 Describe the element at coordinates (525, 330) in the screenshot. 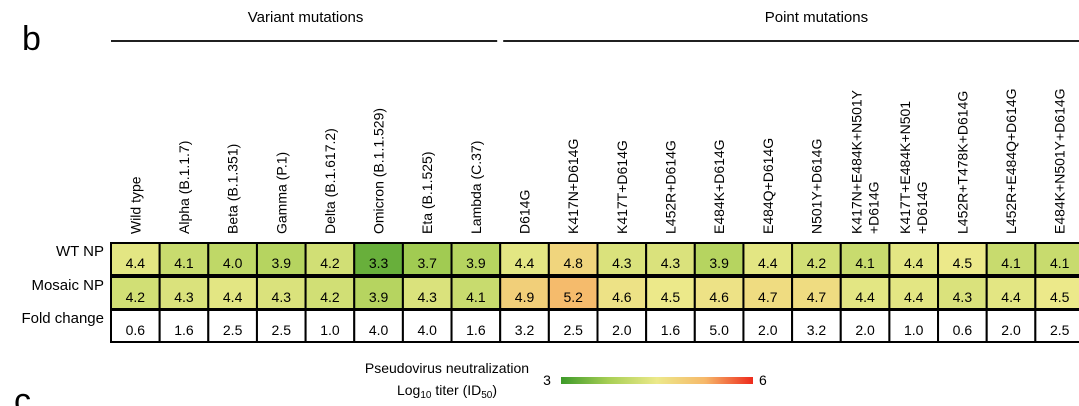

I see `cell-value: 3.2` at that location.